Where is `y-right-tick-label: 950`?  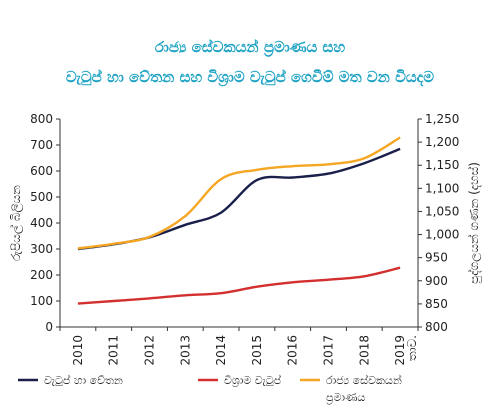
y-right-tick-label: 950 is located at coordinates (436, 258).